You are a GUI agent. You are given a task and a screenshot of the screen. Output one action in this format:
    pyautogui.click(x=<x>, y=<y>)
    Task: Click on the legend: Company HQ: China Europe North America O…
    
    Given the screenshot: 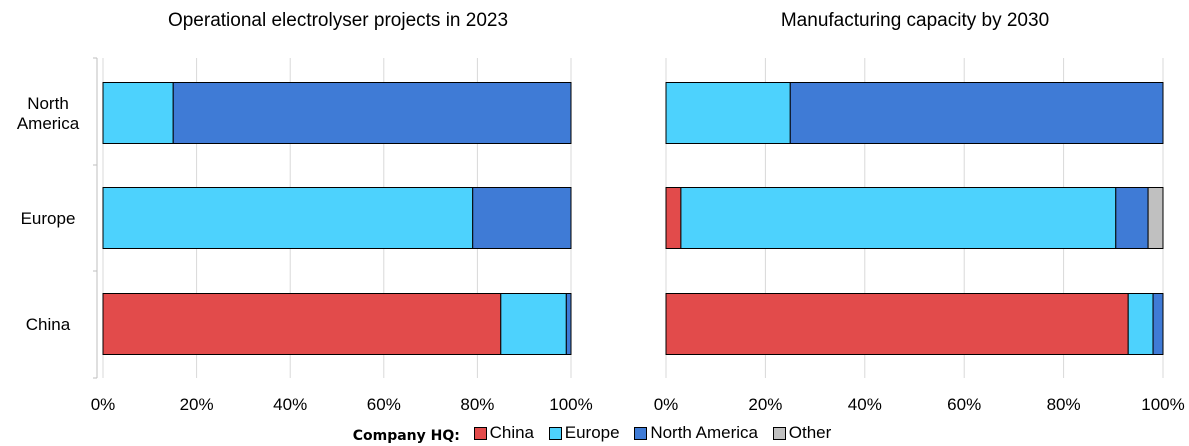 What is the action you would take?
    pyautogui.click(x=594, y=434)
    